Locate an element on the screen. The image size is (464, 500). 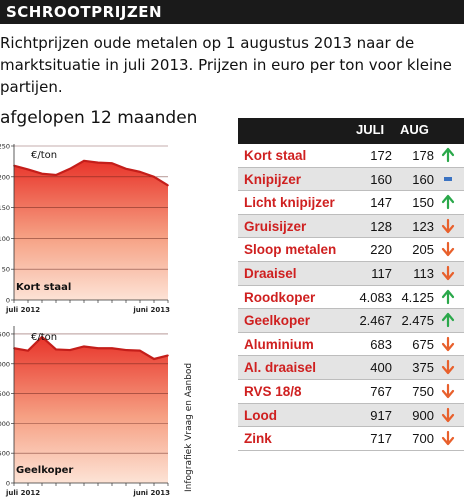
metal-name: Al. draaisel is located at coordinates (280, 368).